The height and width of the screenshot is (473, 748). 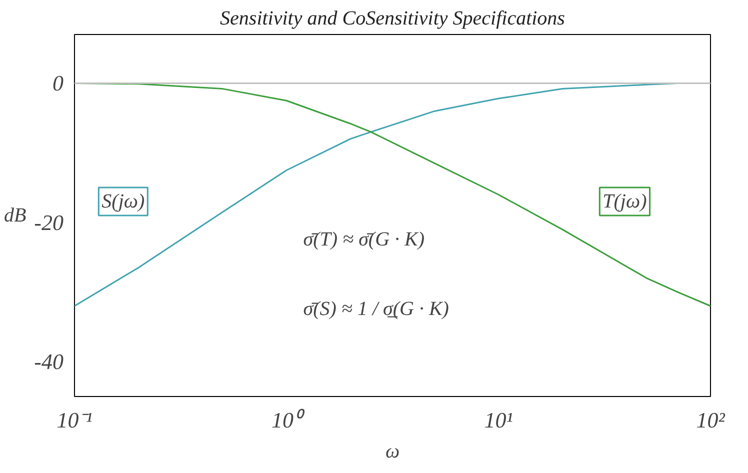 What do you see at coordinates (498, 420) in the screenshot?
I see `x-tick-label: 10¹` at bounding box center [498, 420].